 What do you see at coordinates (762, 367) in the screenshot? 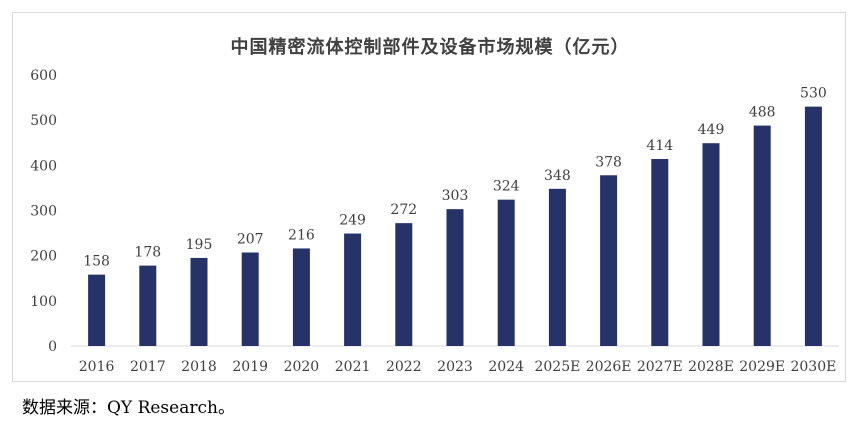
I see `x-tick-label: 2029E` at bounding box center [762, 367].